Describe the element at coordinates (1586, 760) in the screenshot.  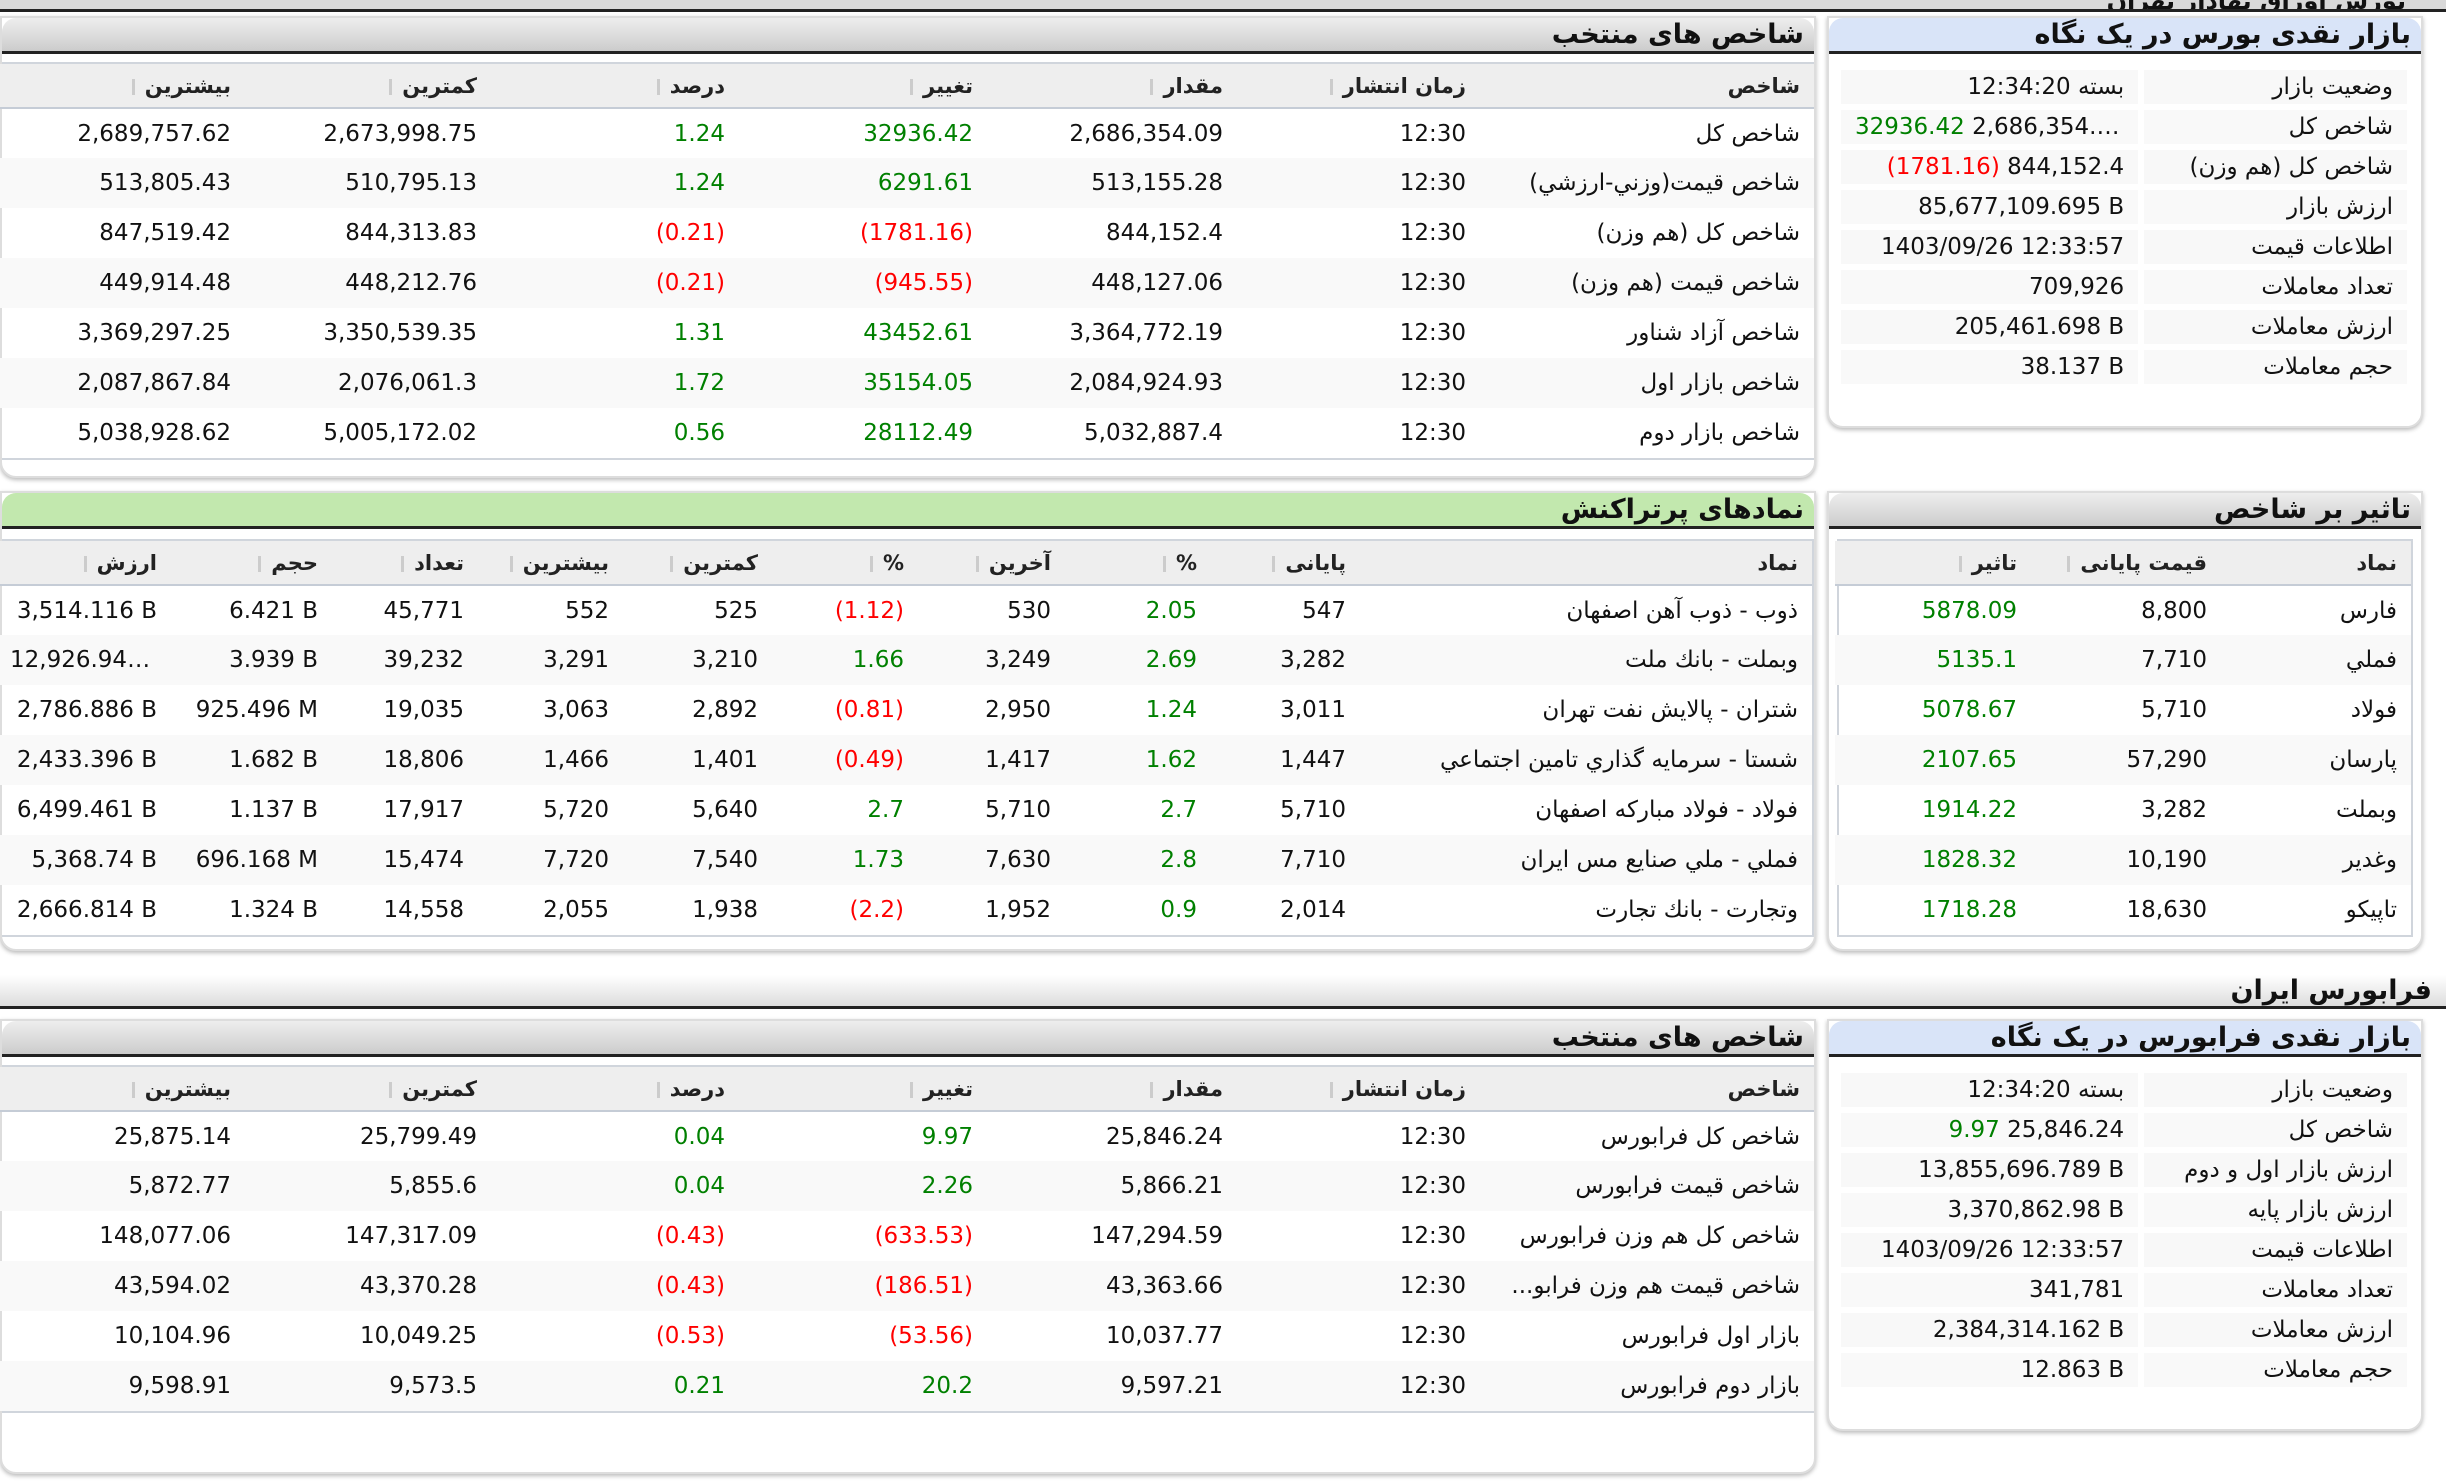
I see `row-name-cell: شستا - سرمايه گذاري تامين اجتماعي` at that location.